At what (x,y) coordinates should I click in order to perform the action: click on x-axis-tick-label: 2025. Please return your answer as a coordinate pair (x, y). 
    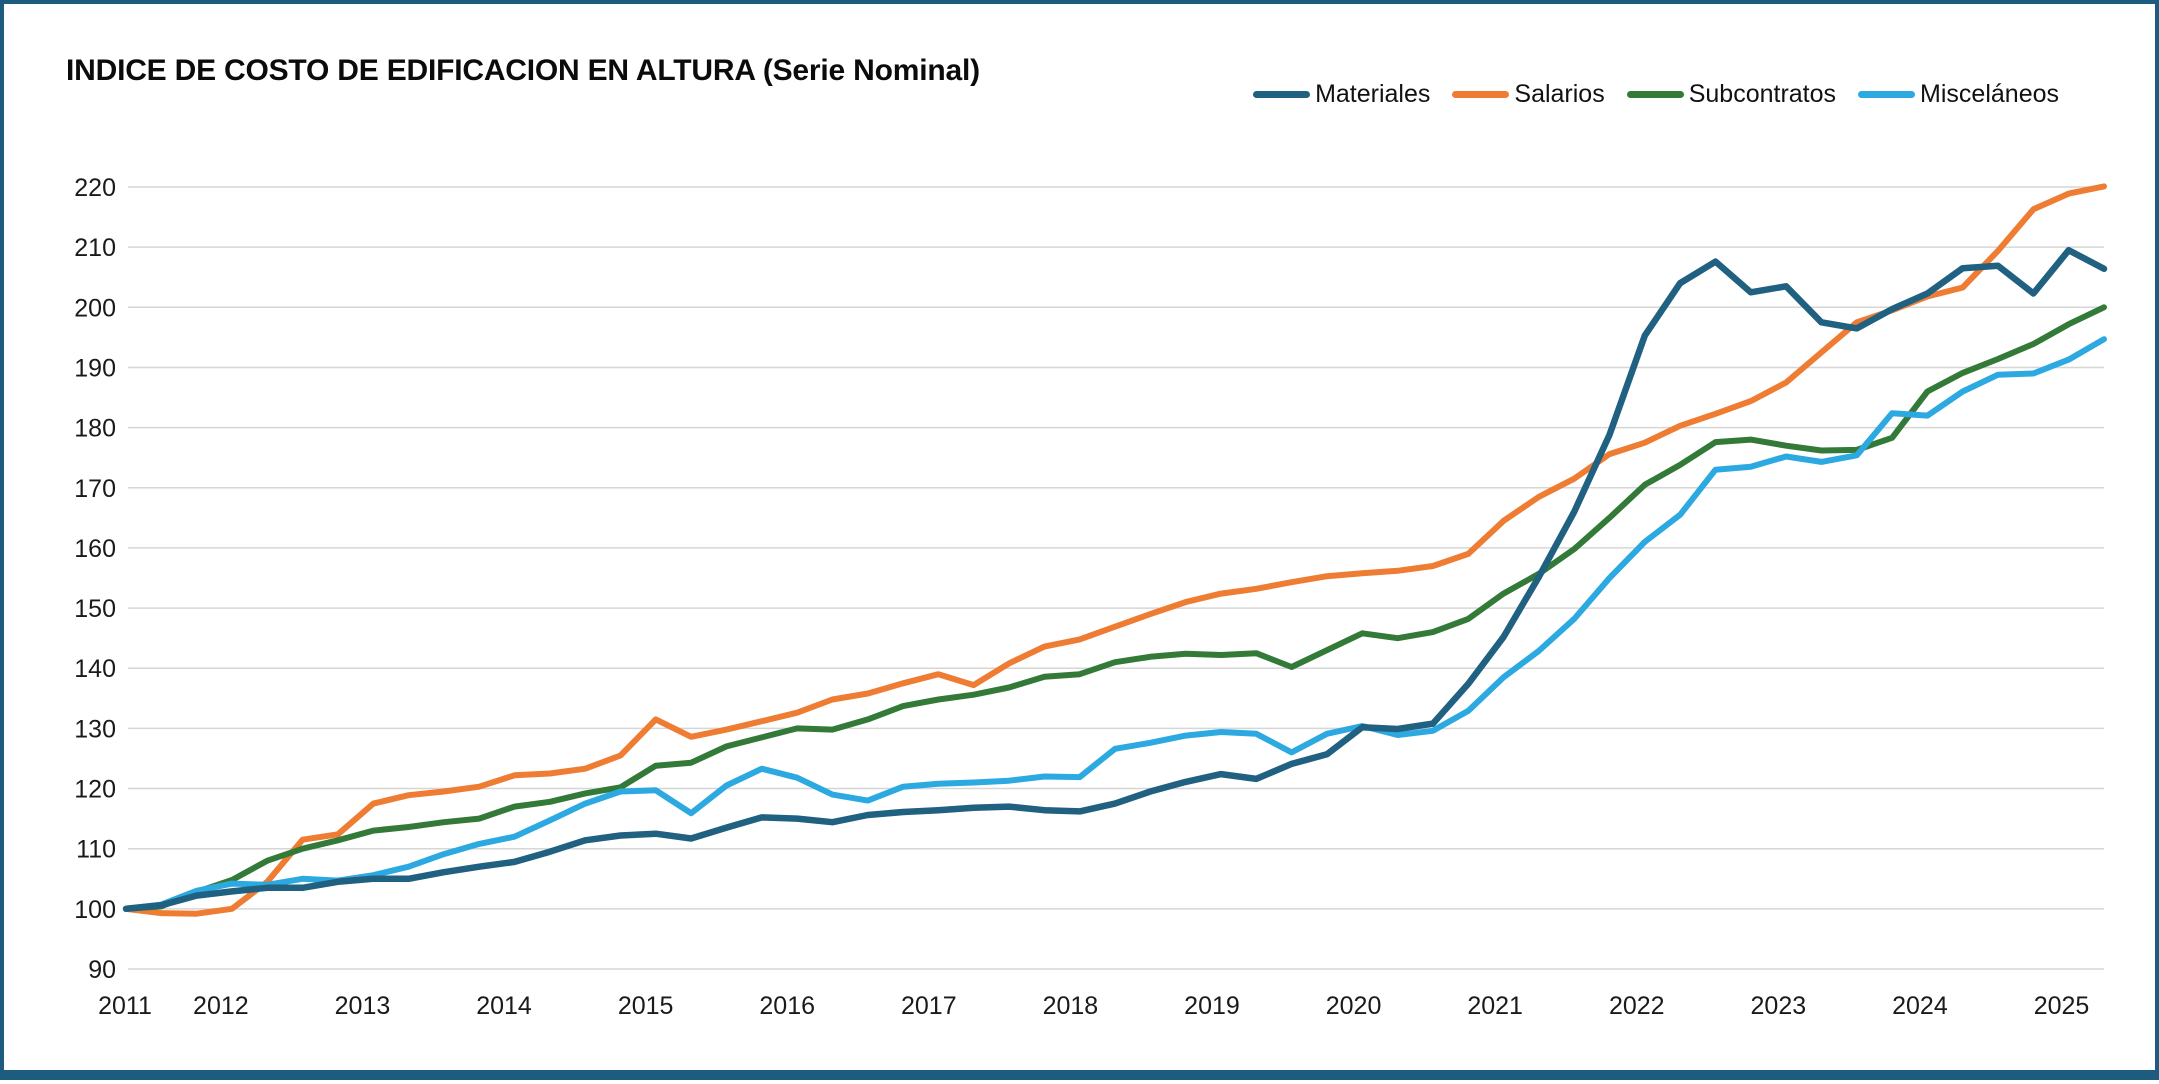
    Looking at the image, I should click on (2062, 1006).